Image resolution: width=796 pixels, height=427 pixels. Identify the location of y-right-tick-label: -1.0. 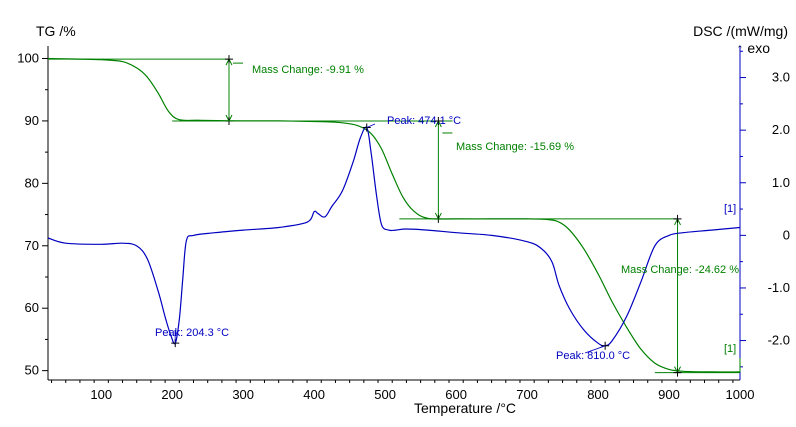
(779, 287).